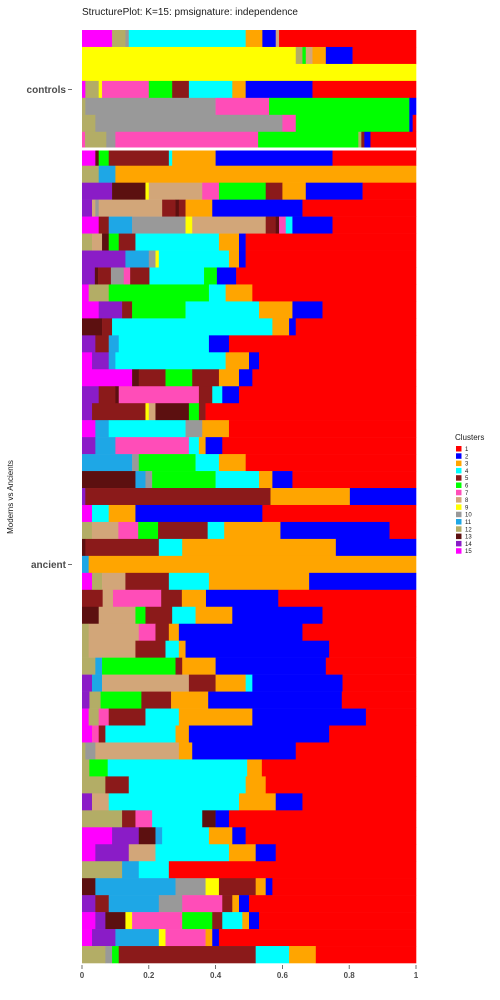  What do you see at coordinates (468, 516) in the screenshot?
I see `legend-label-10: 10` at bounding box center [468, 516].